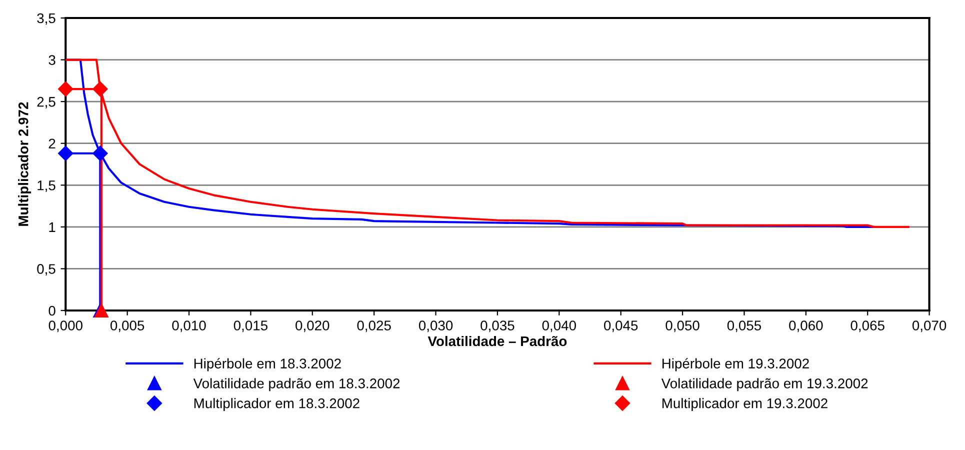  I want to click on legend-label: Hipérbole em 18.3.2002, so click(267, 365).